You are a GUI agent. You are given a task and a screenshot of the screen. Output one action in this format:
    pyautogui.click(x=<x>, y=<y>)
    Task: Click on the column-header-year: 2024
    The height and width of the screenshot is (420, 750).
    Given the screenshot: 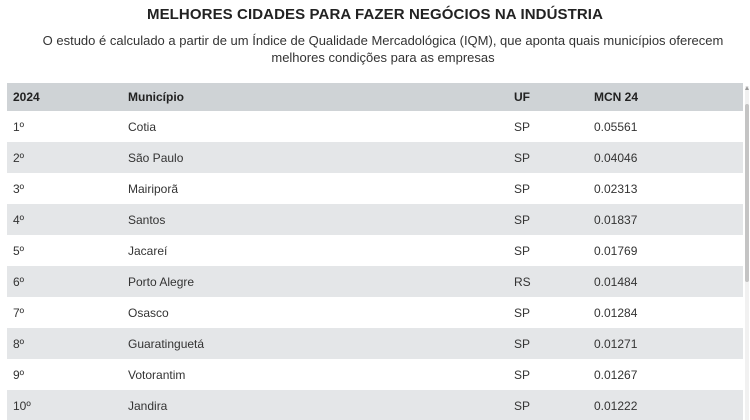 What is the action you would take?
    pyautogui.click(x=67, y=97)
    